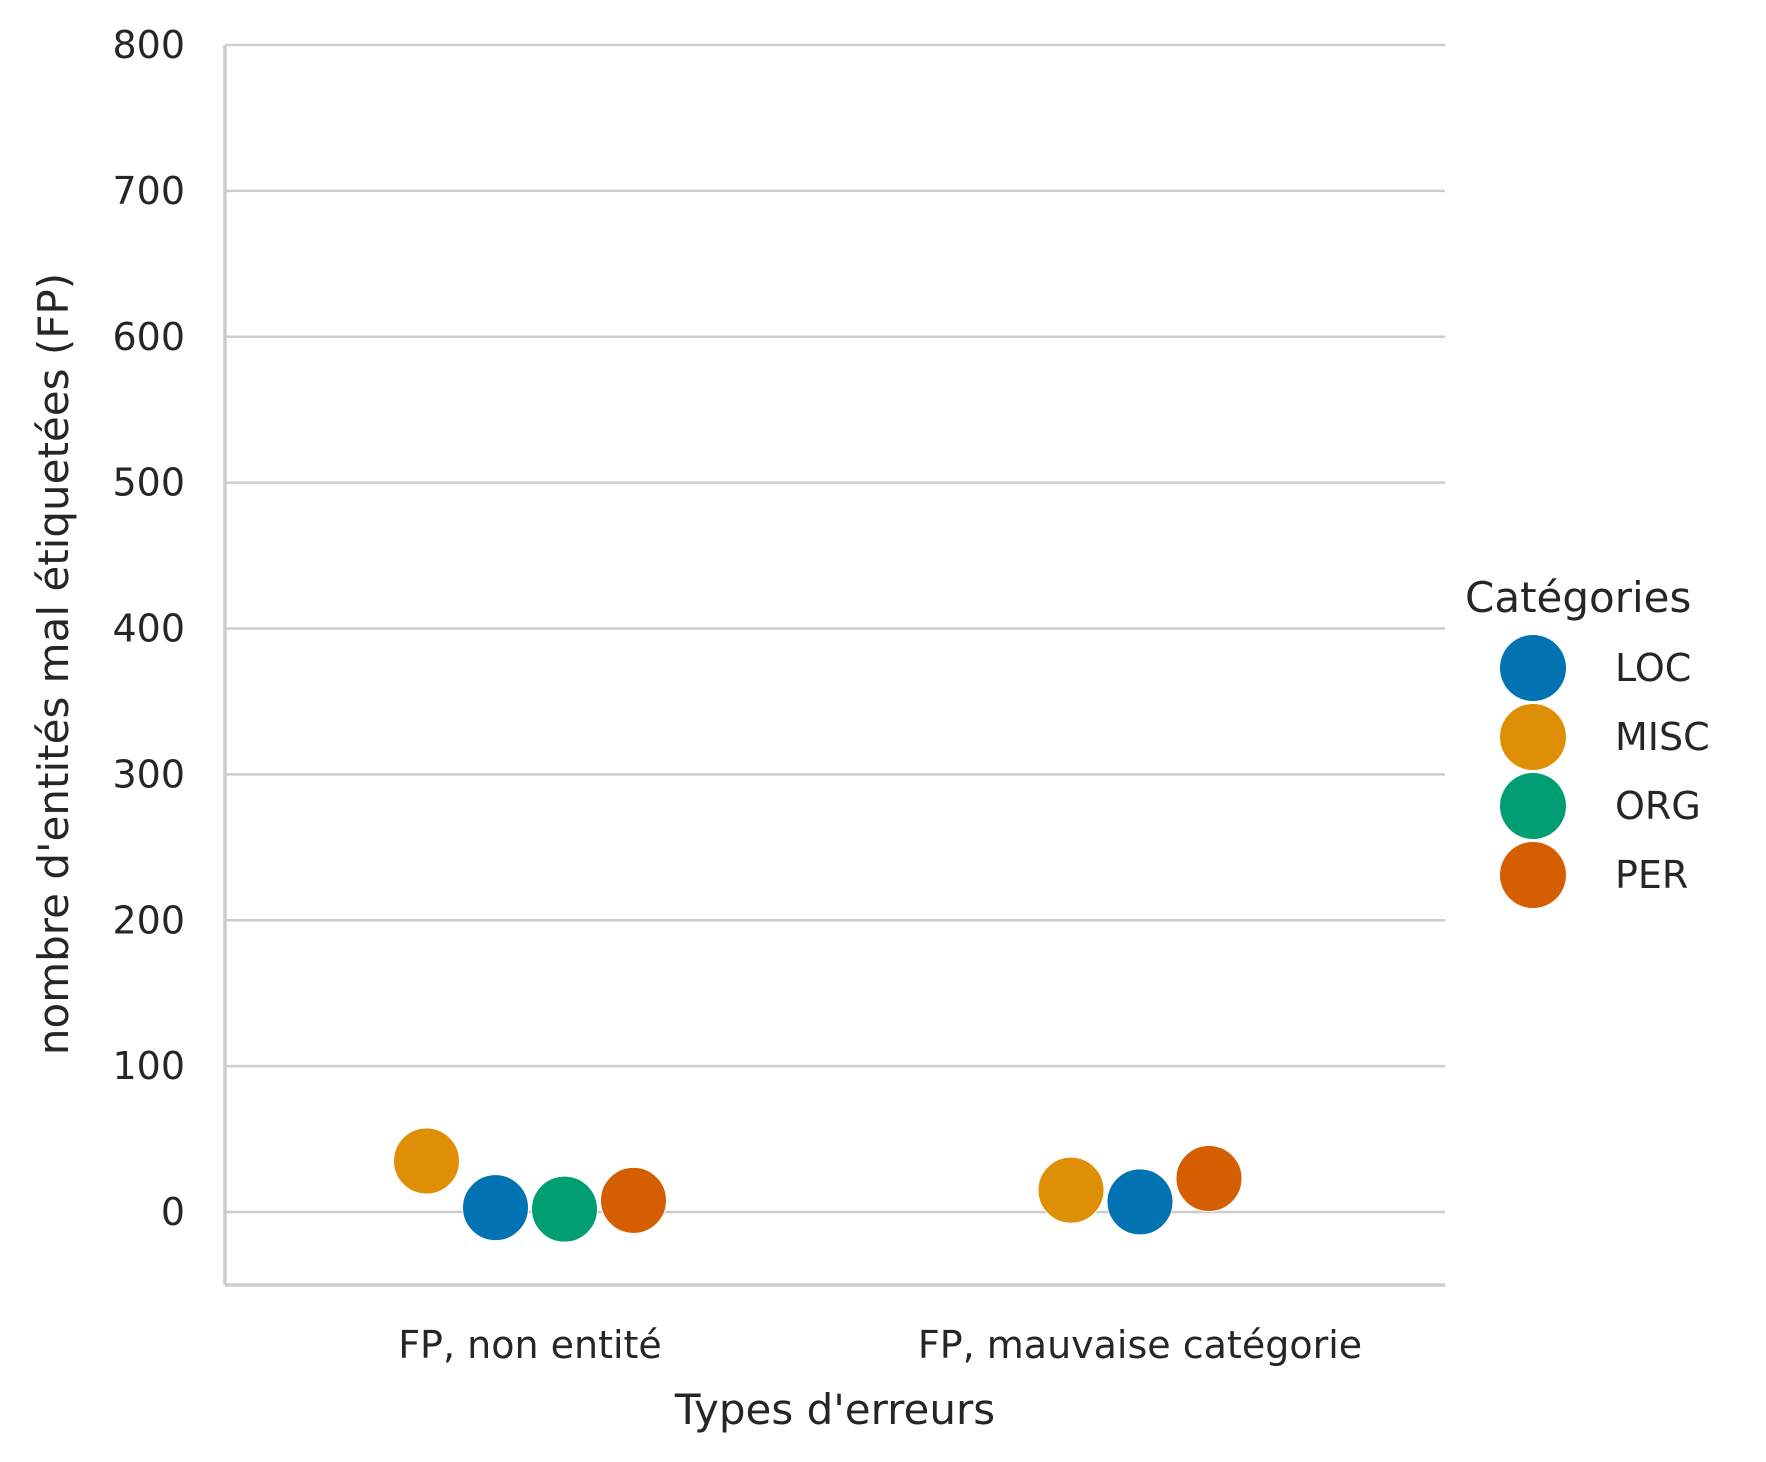 The width and height of the screenshot is (1766, 1462). Describe the element at coordinates (564, 1209) in the screenshot. I see `point-org` at that location.